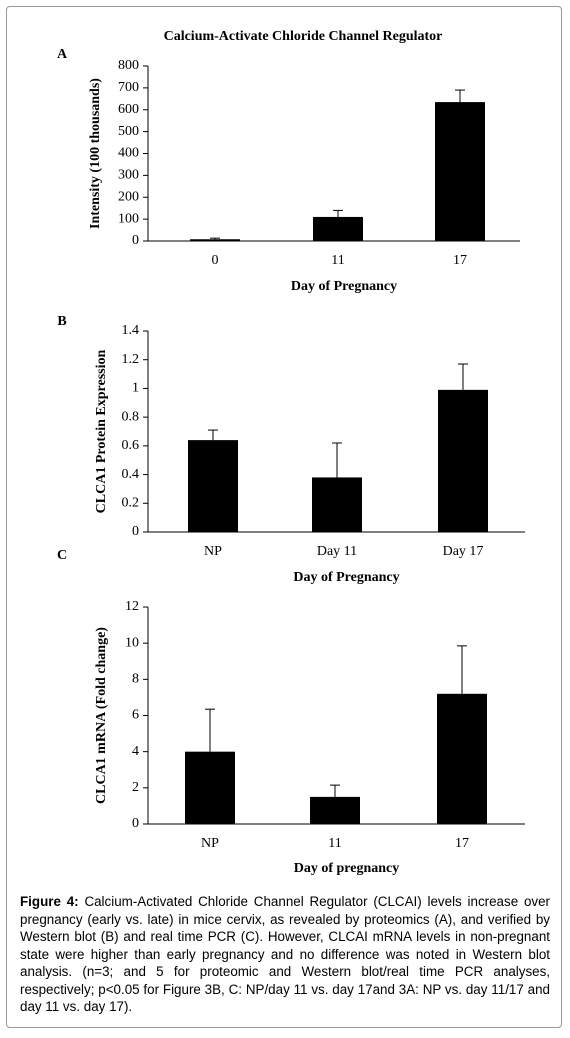  Describe the element at coordinates (61, 321) in the screenshot. I see `panel-label: B` at that location.